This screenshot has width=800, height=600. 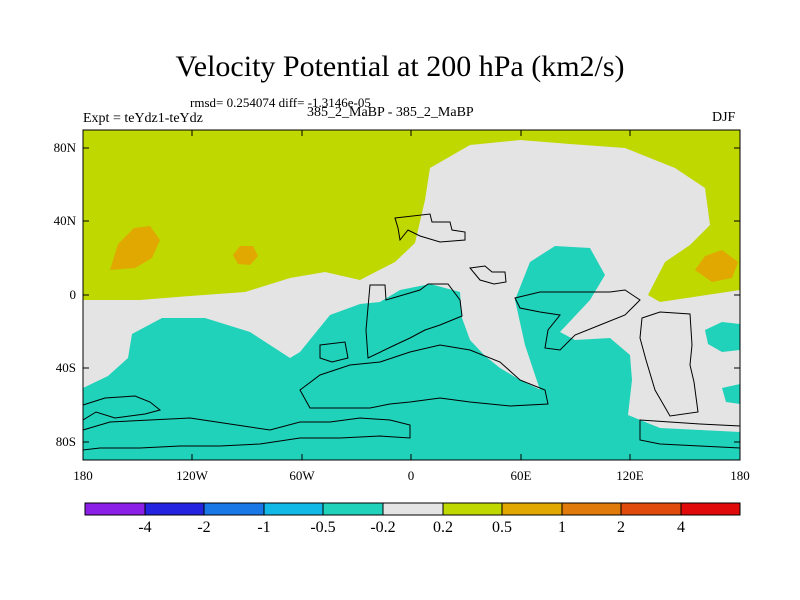 What do you see at coordinates (73, 294) in the screenshot?
I see `y-tick-label: 0` at bounding box center [73, 294].